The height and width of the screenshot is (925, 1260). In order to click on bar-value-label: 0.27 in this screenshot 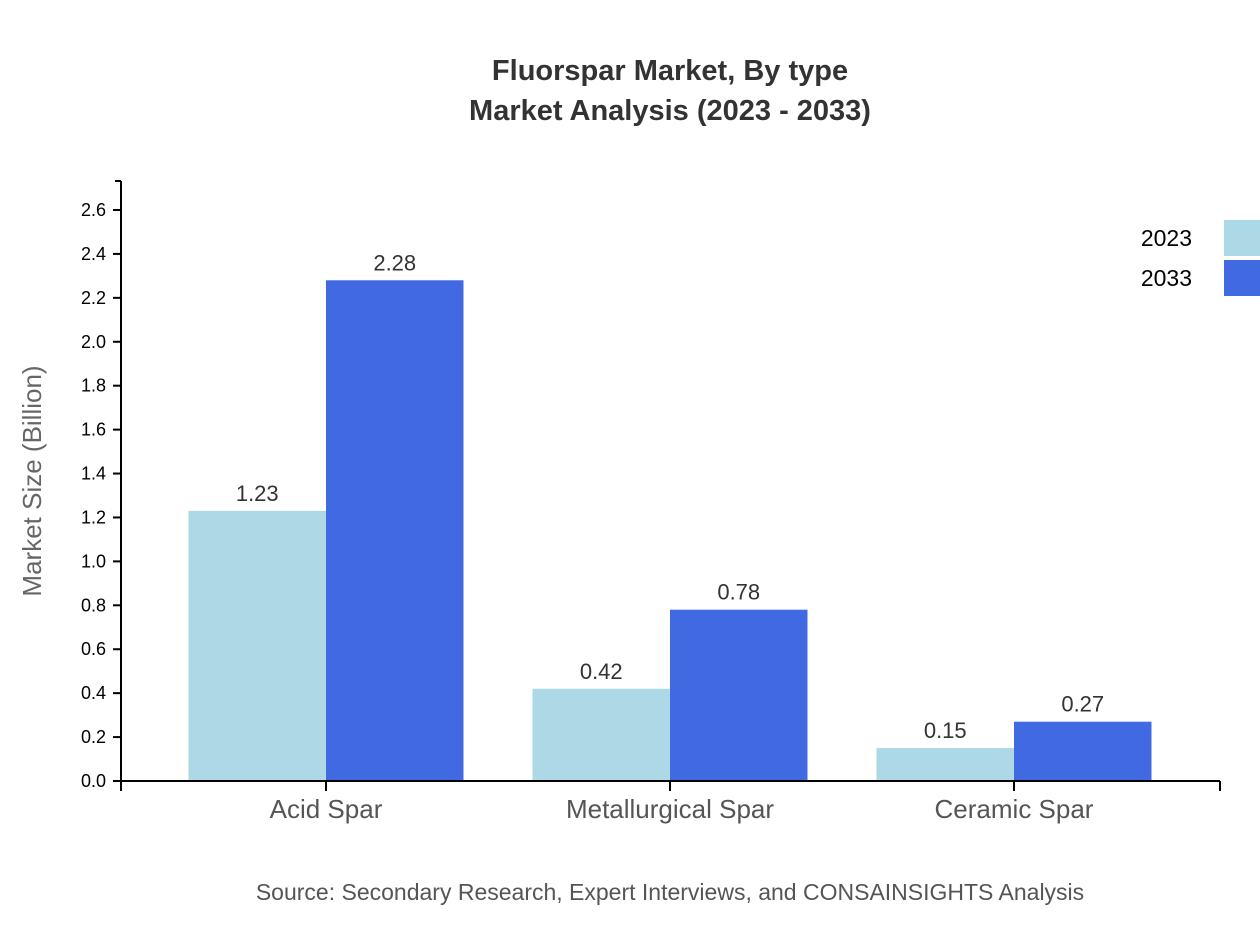, I will do `click(1082, 704)`.